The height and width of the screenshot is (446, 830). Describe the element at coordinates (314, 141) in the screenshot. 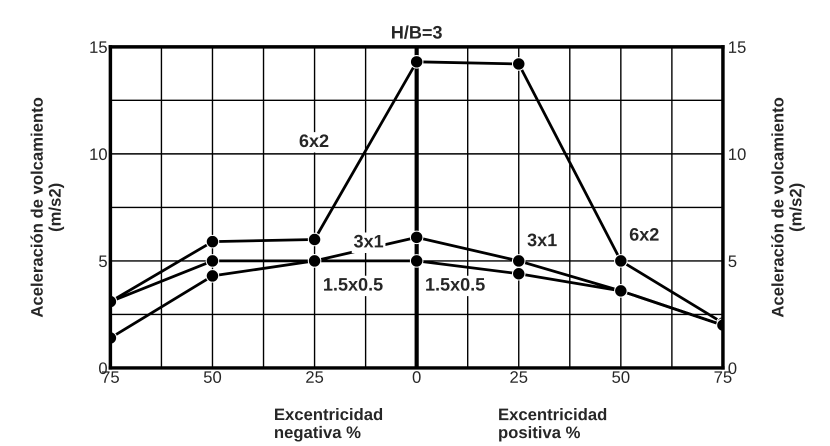

I see `text: 6x2` at that location.